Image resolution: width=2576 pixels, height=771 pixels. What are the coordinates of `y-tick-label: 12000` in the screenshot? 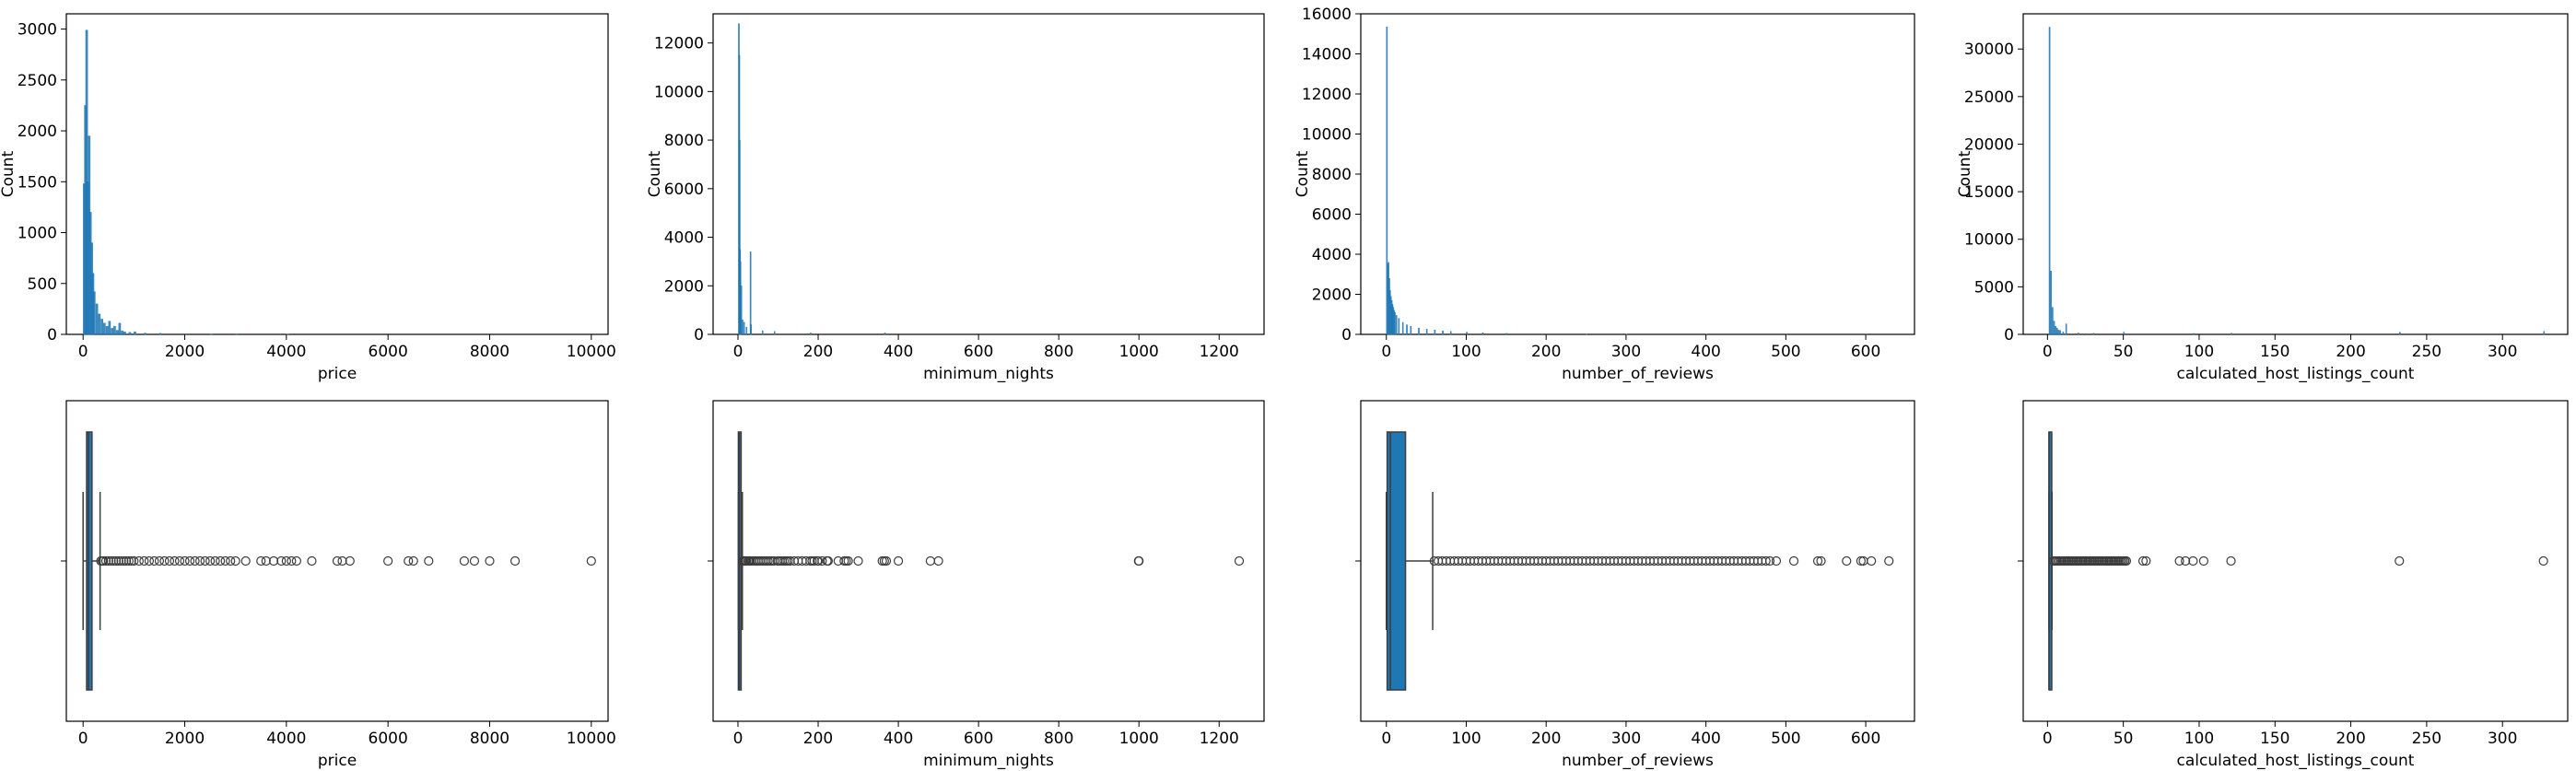 It's located at (679, 44).